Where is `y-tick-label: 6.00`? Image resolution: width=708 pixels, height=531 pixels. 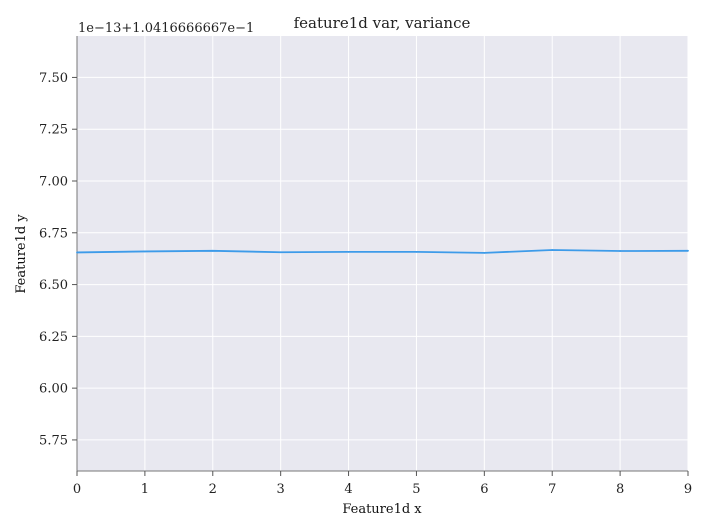
y-tick-label: 6.00 is located at coordinates (53, 389).